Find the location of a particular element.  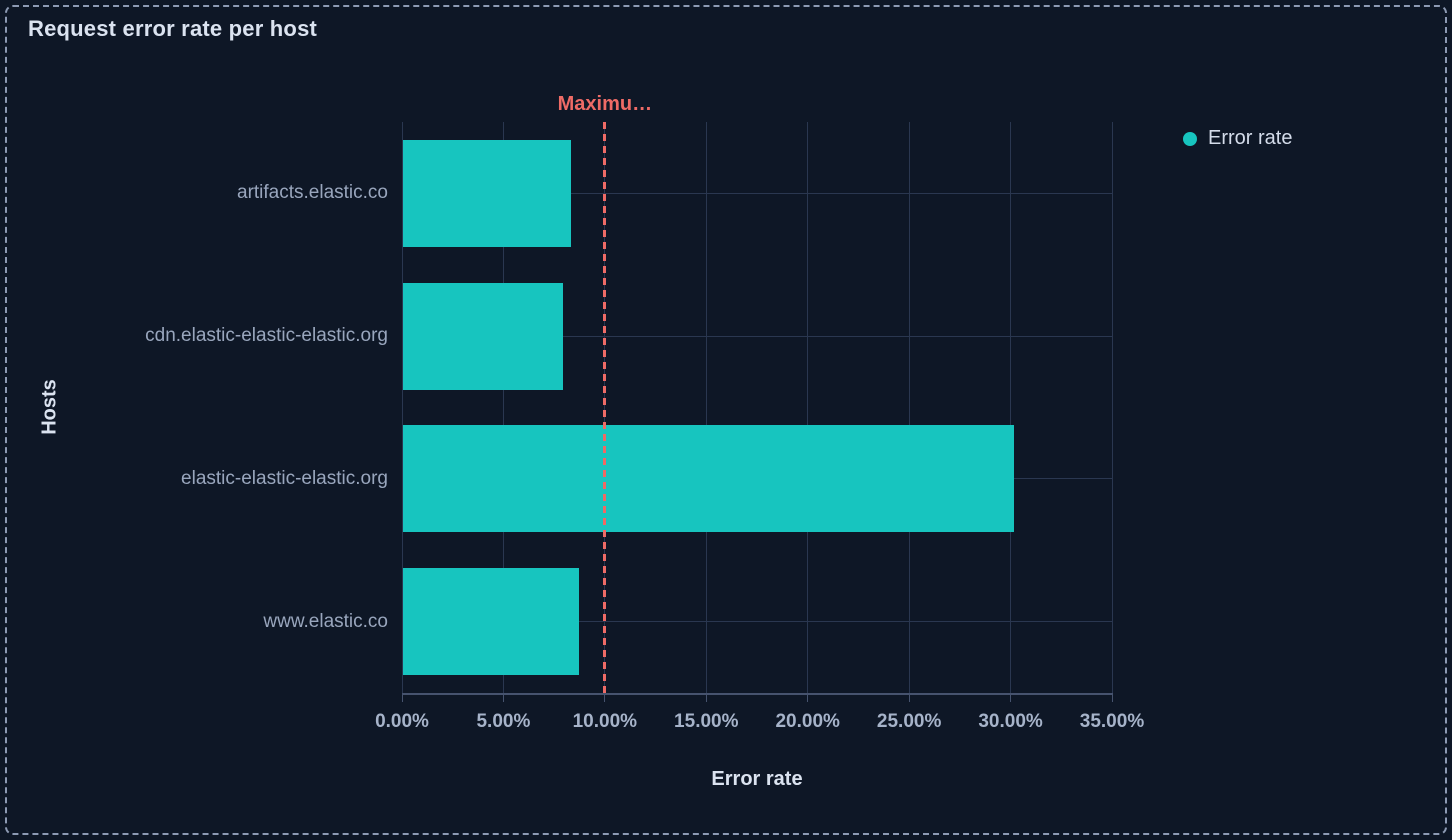

x-tick-label: 20.00% is located at coordinates (807, 721).